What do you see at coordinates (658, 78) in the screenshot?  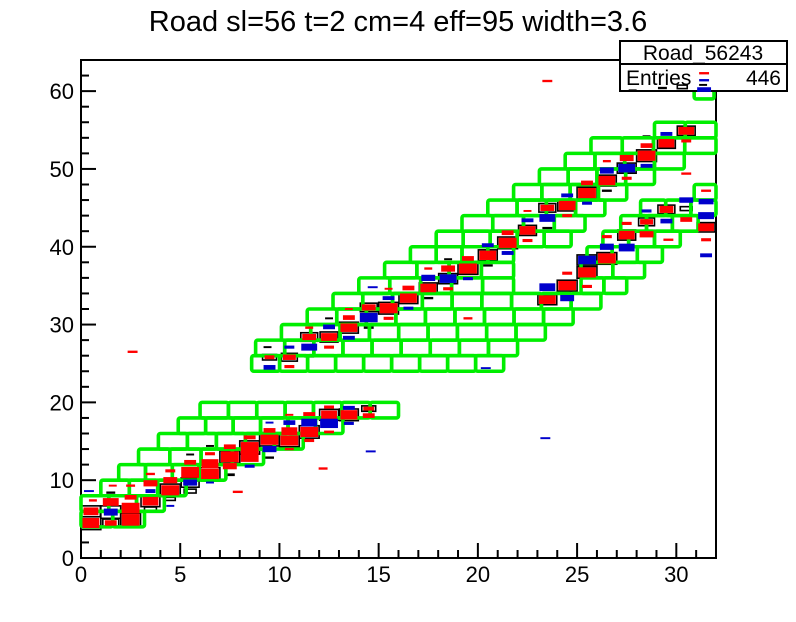 I see `stats-entries-label: Entries` at bounding box center [658, 78].